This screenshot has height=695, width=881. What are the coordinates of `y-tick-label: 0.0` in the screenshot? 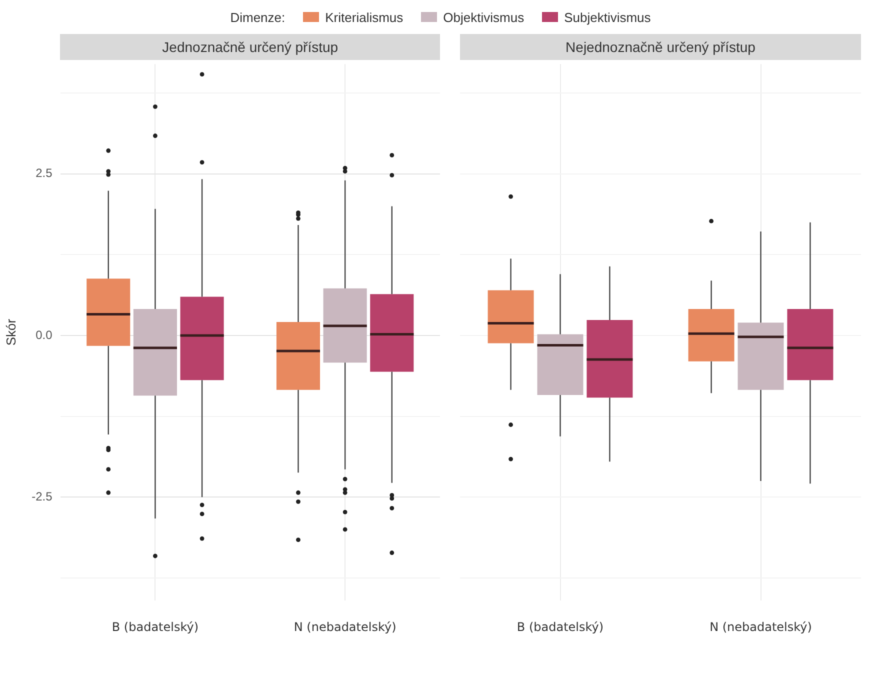 It's located at (44, 335).